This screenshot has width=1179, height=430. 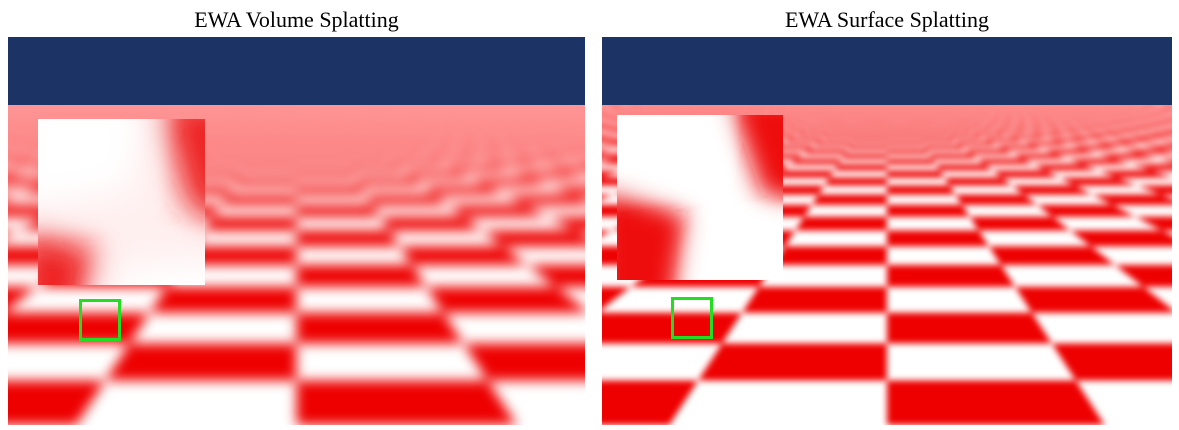 I want to click on zoom-inset, so click(x=700, y=197).